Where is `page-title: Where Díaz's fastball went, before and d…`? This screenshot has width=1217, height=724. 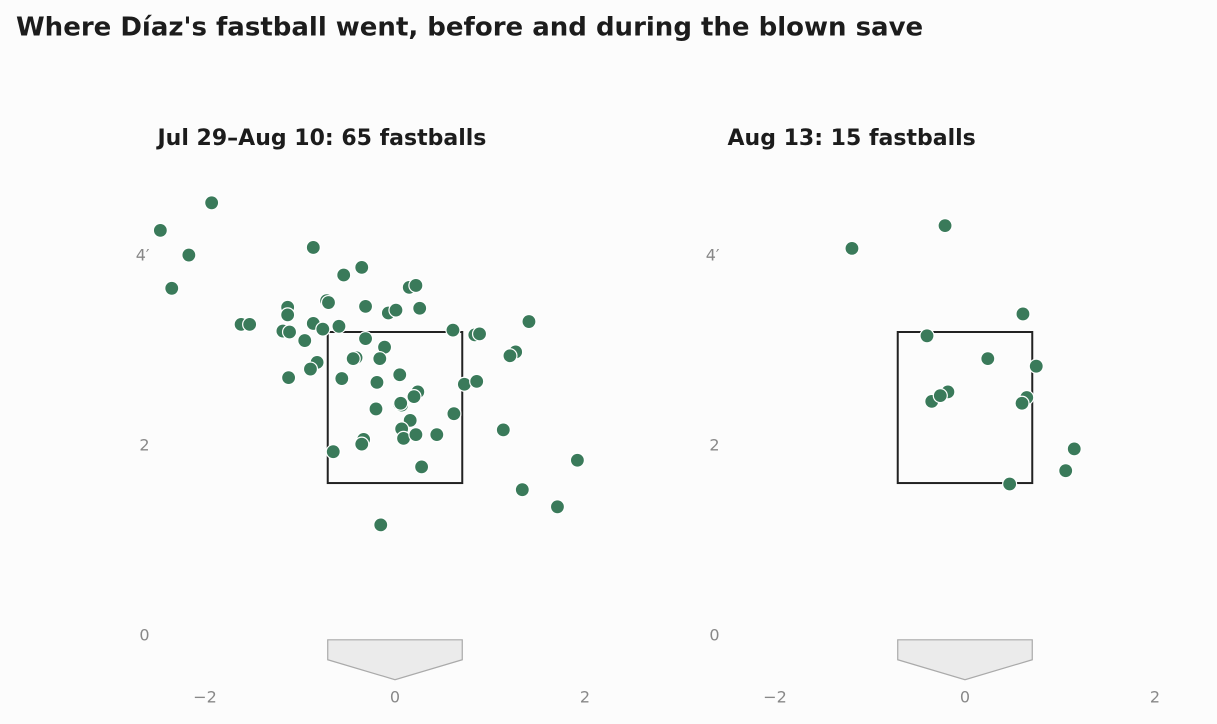 page-title: Where Díaz's fastball went, before and d… is located at coordinates (469, 28).